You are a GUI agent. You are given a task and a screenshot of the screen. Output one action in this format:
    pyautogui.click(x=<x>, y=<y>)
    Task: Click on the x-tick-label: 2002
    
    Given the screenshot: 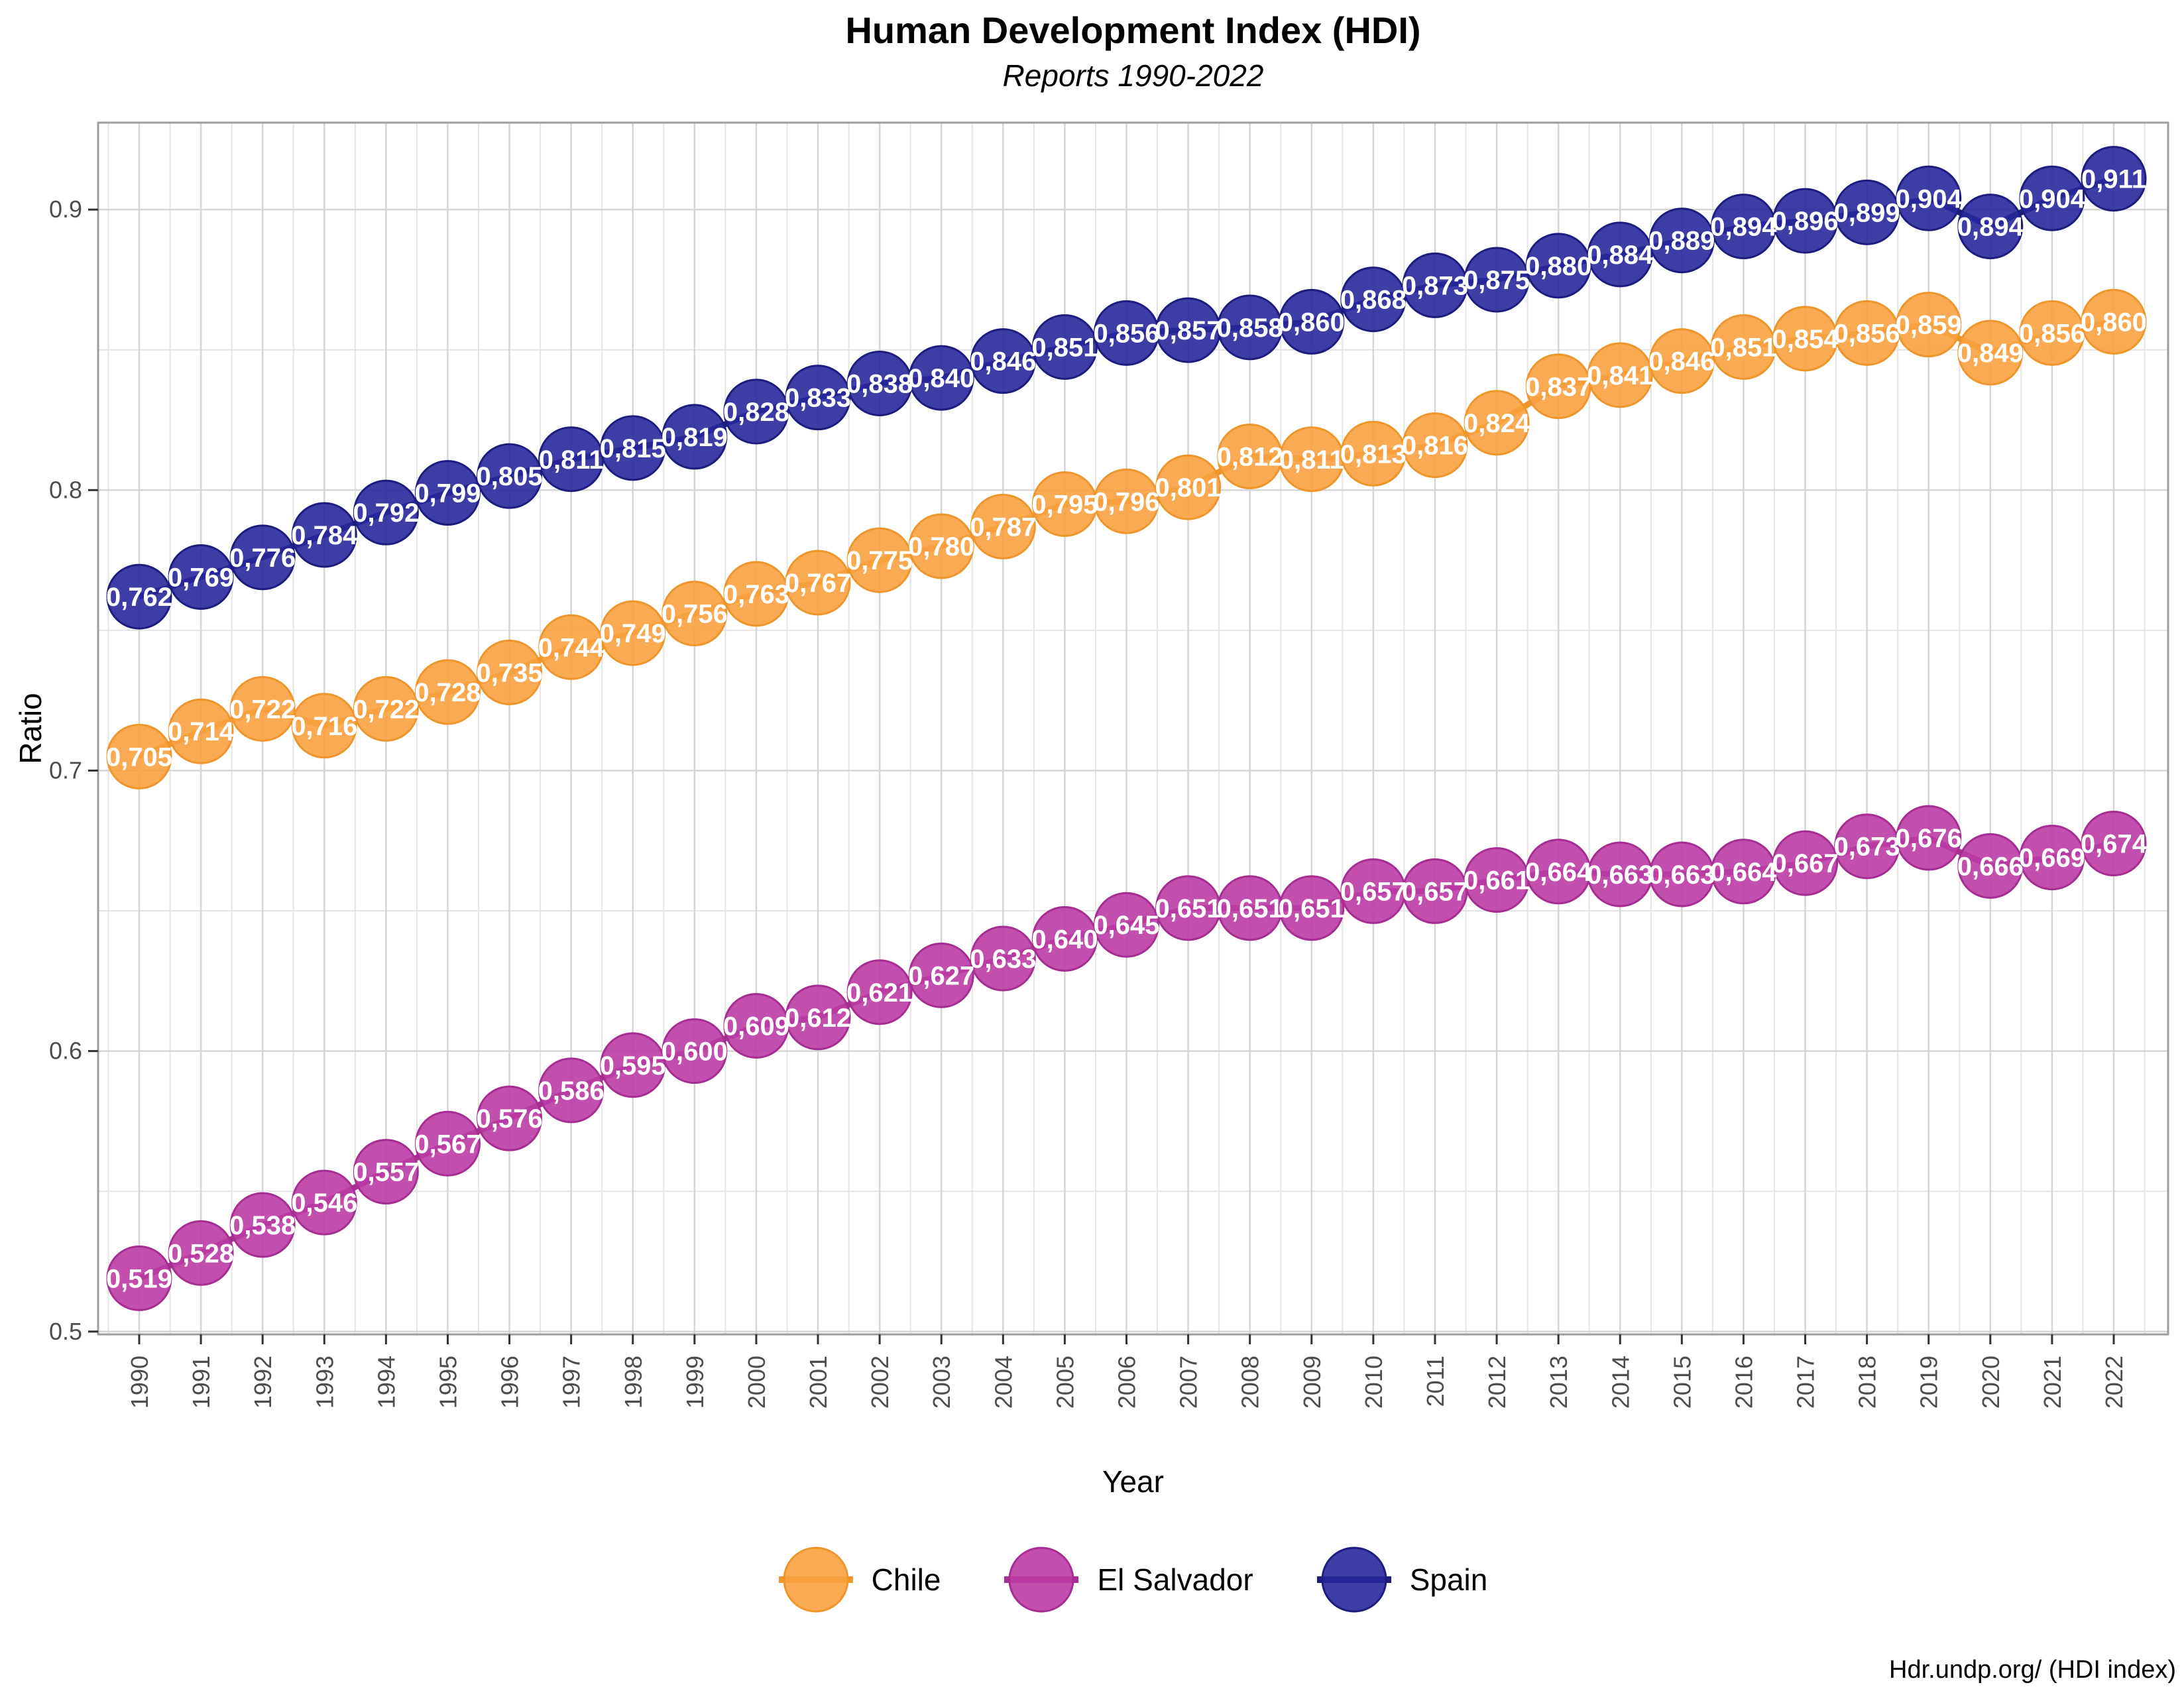 What is the action you would take?
    pyautogui.click(x=879, y=1383)
    